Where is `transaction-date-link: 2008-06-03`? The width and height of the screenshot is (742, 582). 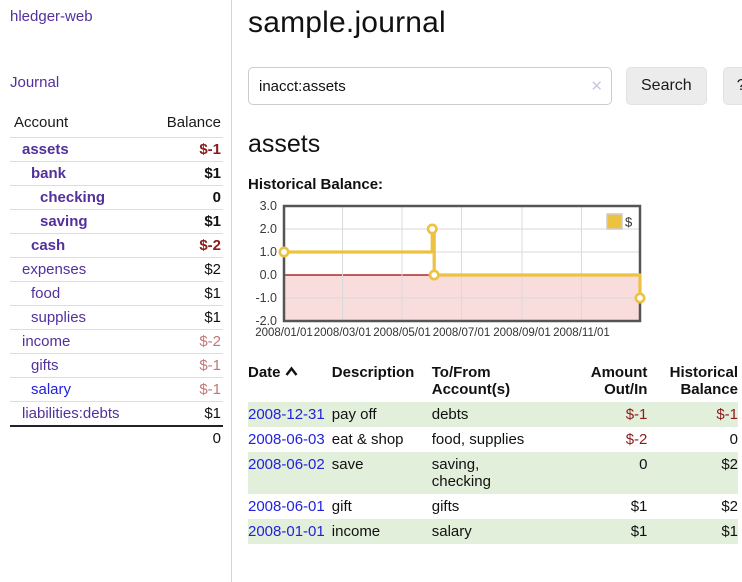
transaction-date-link: 2008-06-03 is located at coordinates (286, 439).